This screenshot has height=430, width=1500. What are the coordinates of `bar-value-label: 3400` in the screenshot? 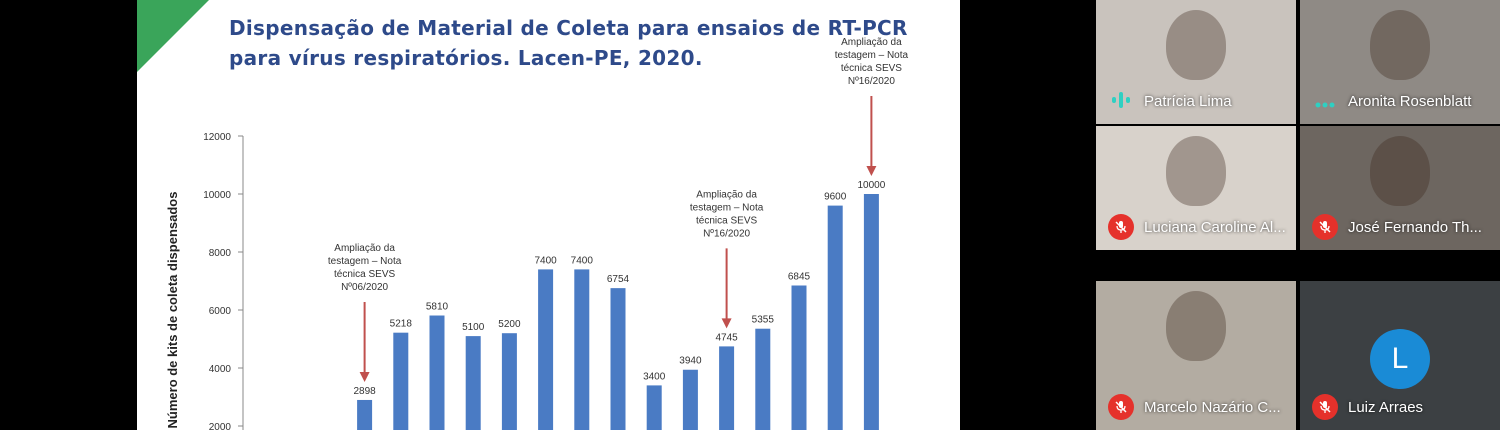 It's located at (654, 376).